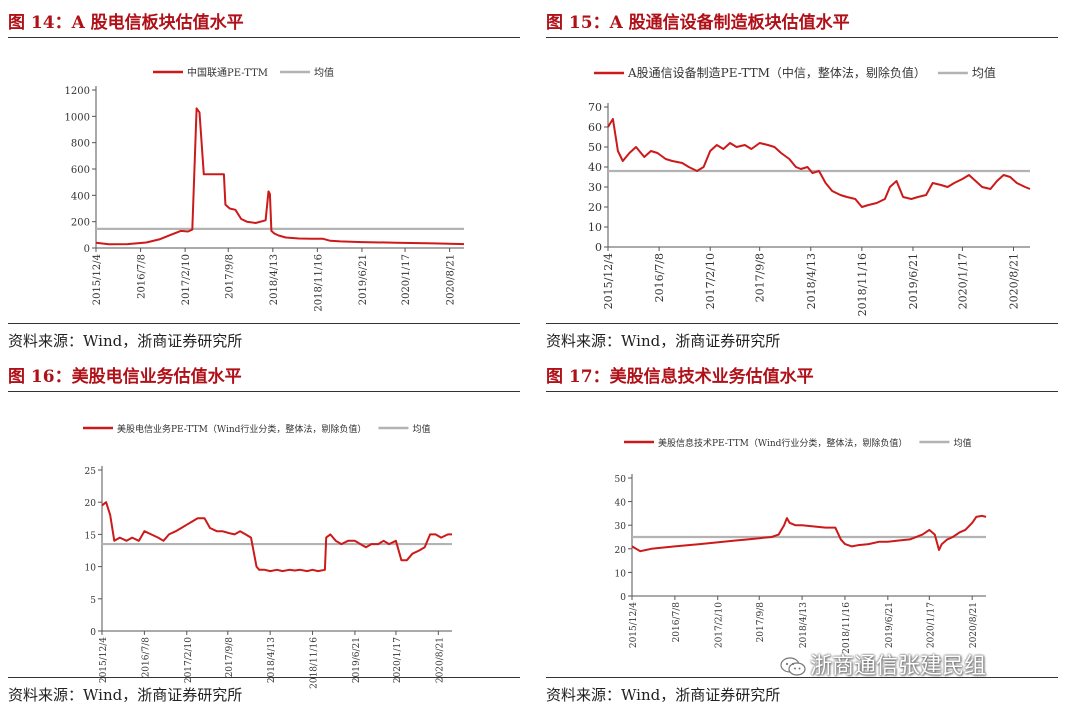  What do you see at coordinates (91, 536) in the screenshot?
I see `y-tick-label: 15` at bounding box center [91, 536].